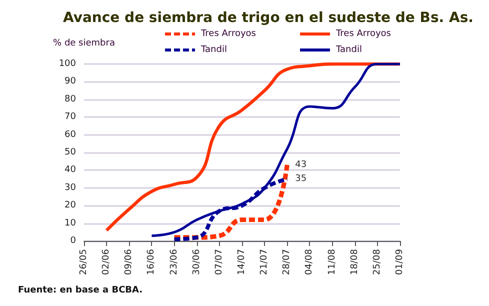  I want to click on x-tick-label: 30/06, so click(197, 261).